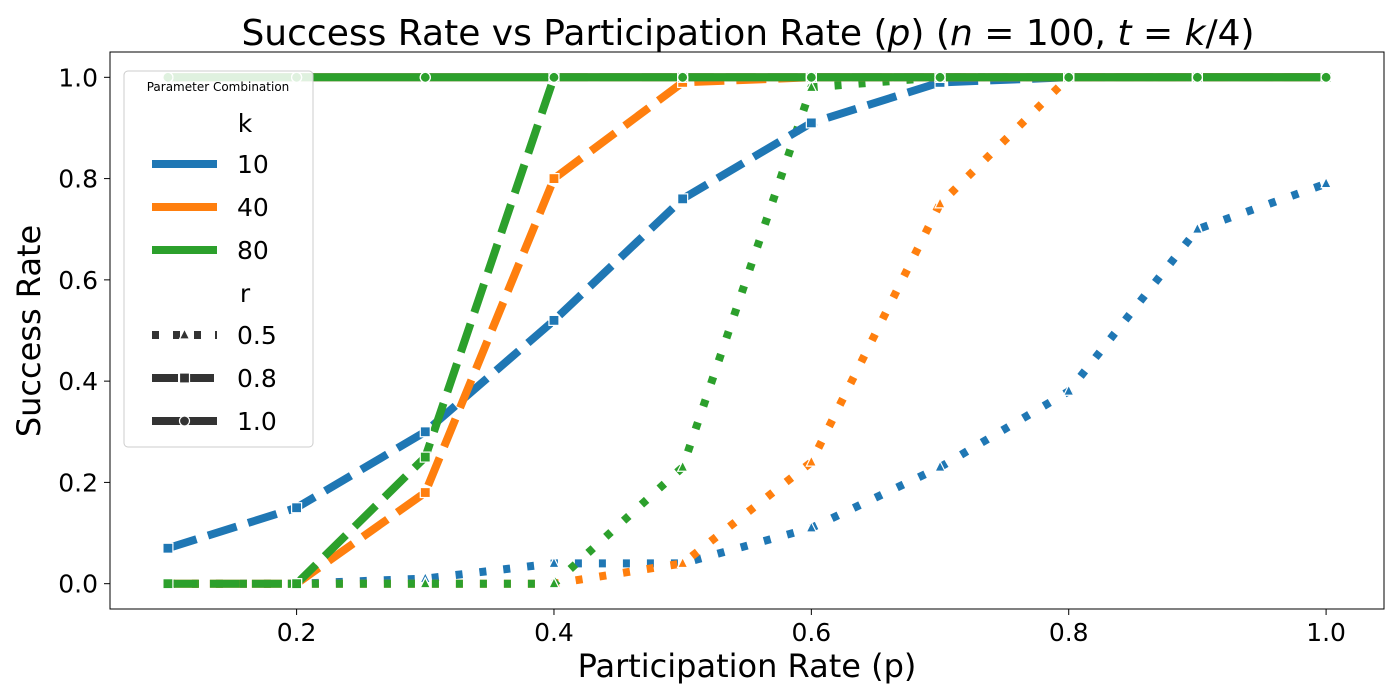 Image resolution: width=1400 pixels, height=700 pixels. I want to click on x-tick-label: 1.0, so click(1326, 632).